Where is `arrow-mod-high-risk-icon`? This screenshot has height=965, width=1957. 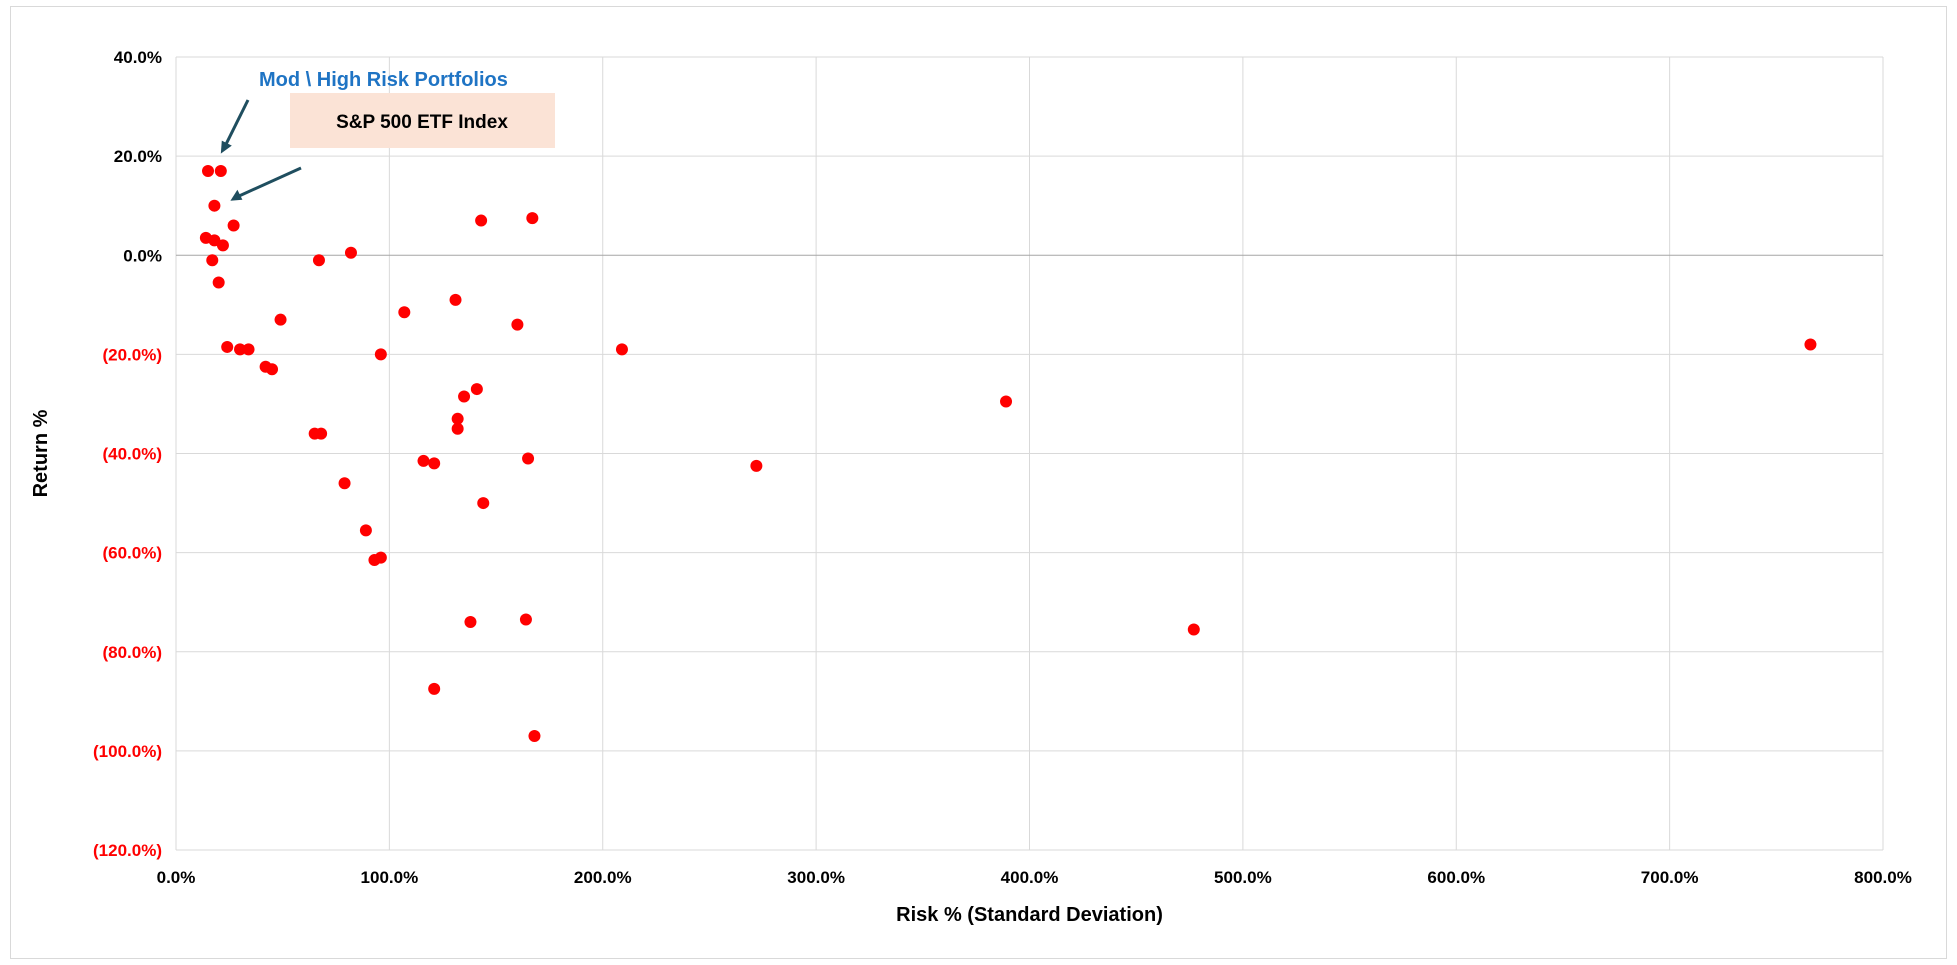
arrow-mod-high-risk-icon is located at coordinates (236, 123).